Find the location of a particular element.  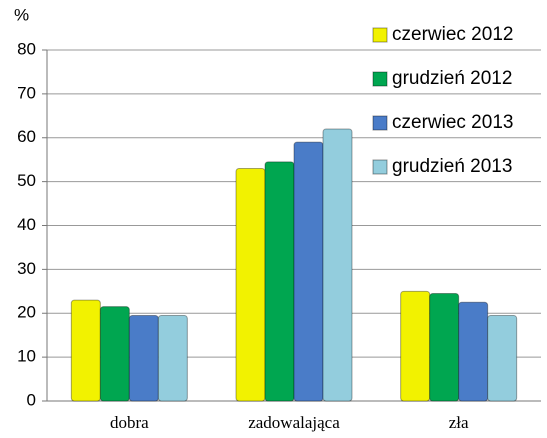

y-tick-label: 40 is located at coordinates (26, 224).